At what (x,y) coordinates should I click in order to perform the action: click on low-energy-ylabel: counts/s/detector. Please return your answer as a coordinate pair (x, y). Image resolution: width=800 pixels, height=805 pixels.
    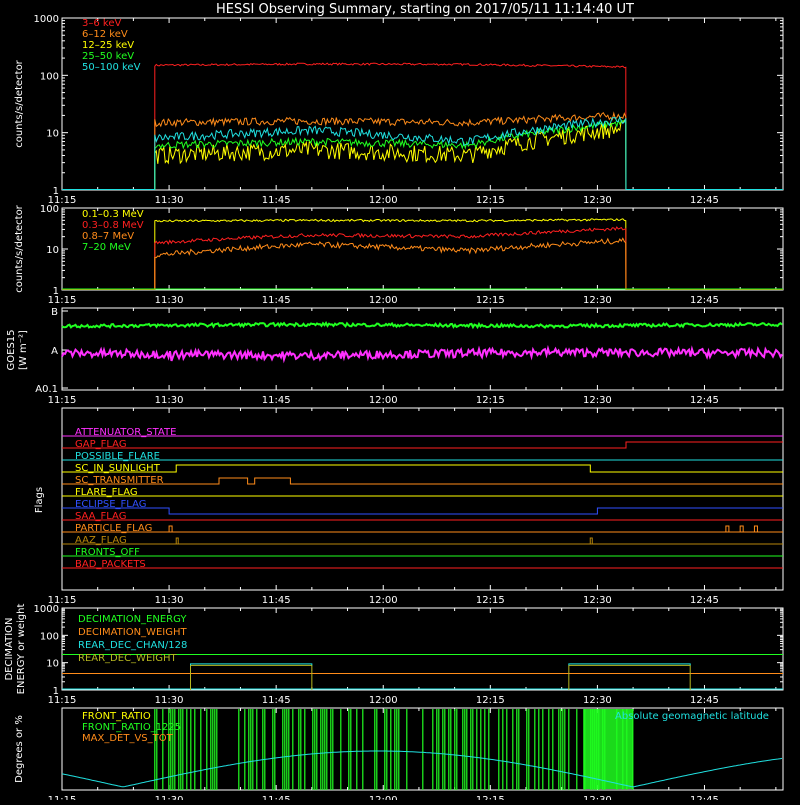
    Looking at the image, I should click on (19, 103).